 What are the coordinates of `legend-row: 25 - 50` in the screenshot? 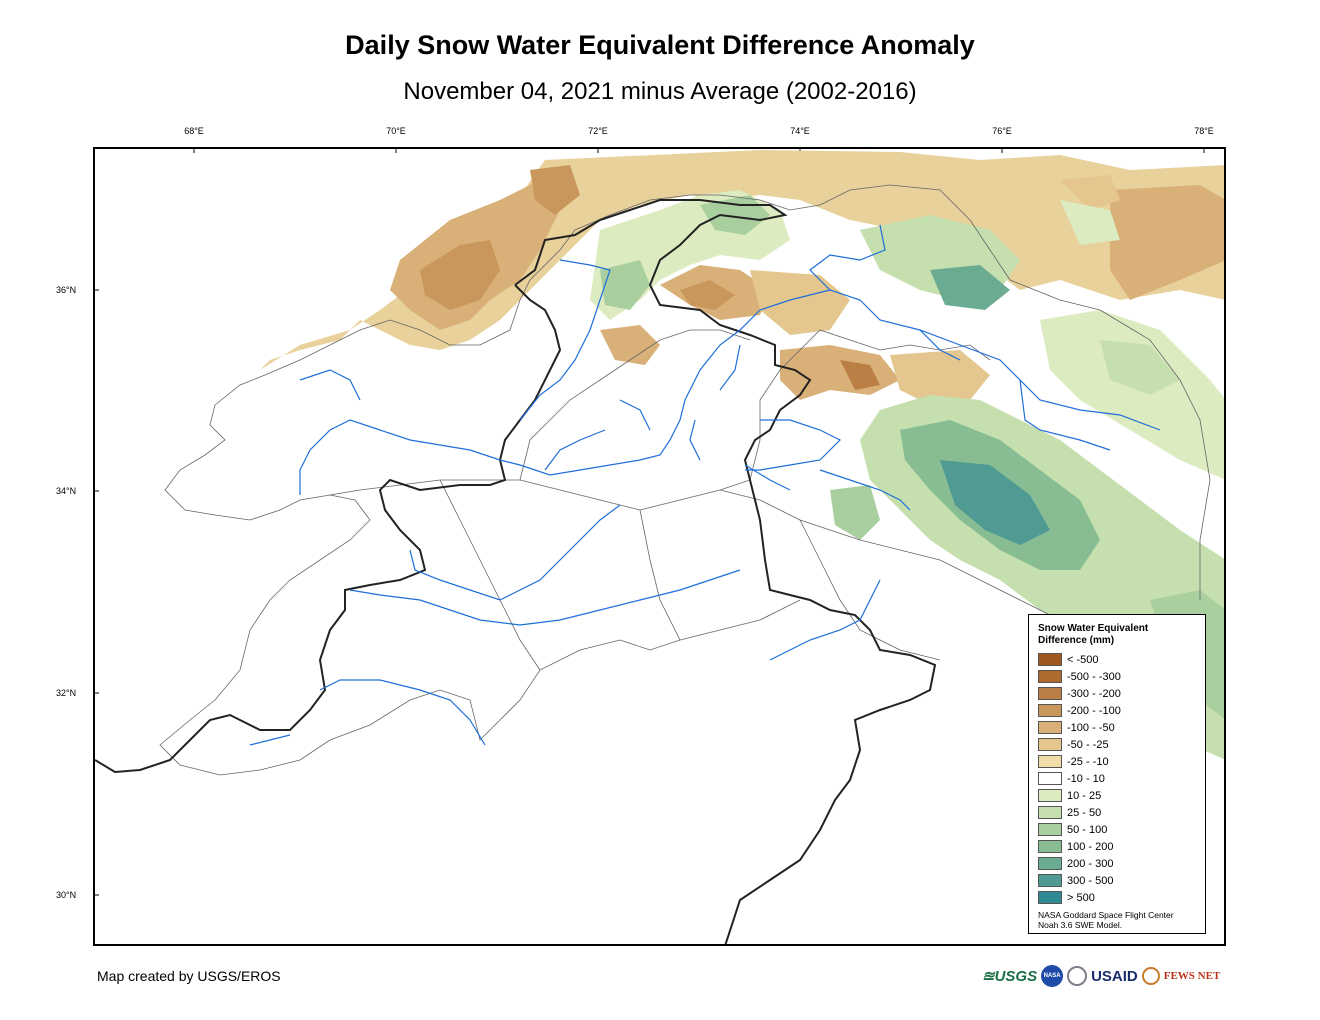 It's located at (1117, 812).